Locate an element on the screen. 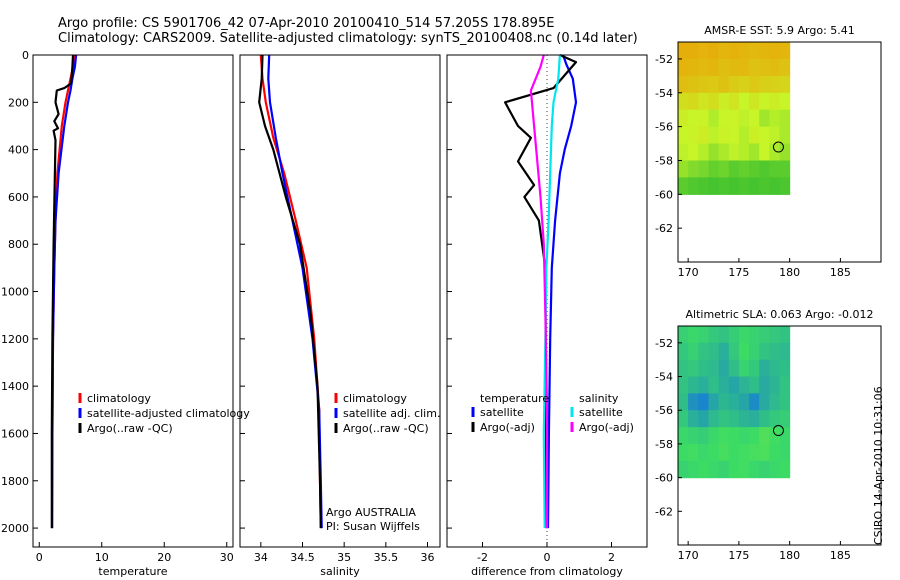  y-tick-label: -58 is located at coordinates (664, 160).